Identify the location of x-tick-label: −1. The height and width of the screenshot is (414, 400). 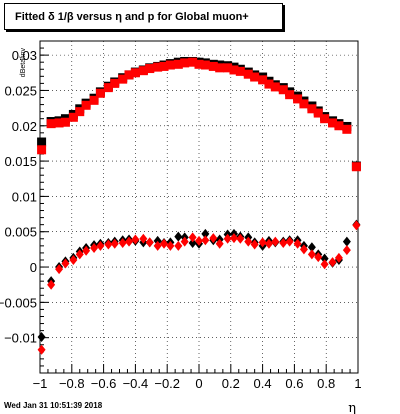
(40, 383).